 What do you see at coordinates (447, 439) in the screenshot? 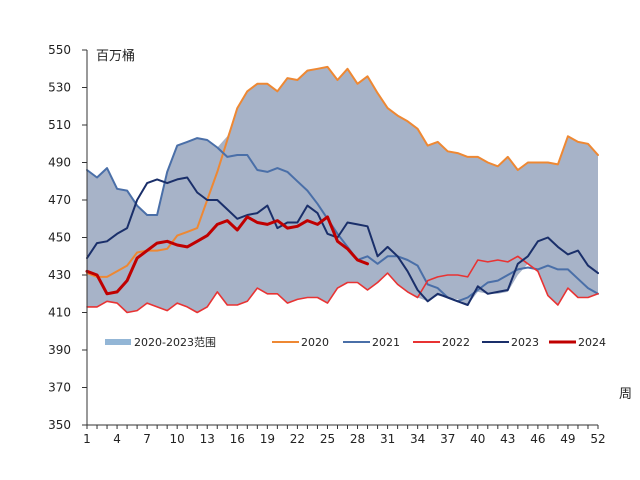
I see `x-tick-label: 37` at bounding box center [447, 439].